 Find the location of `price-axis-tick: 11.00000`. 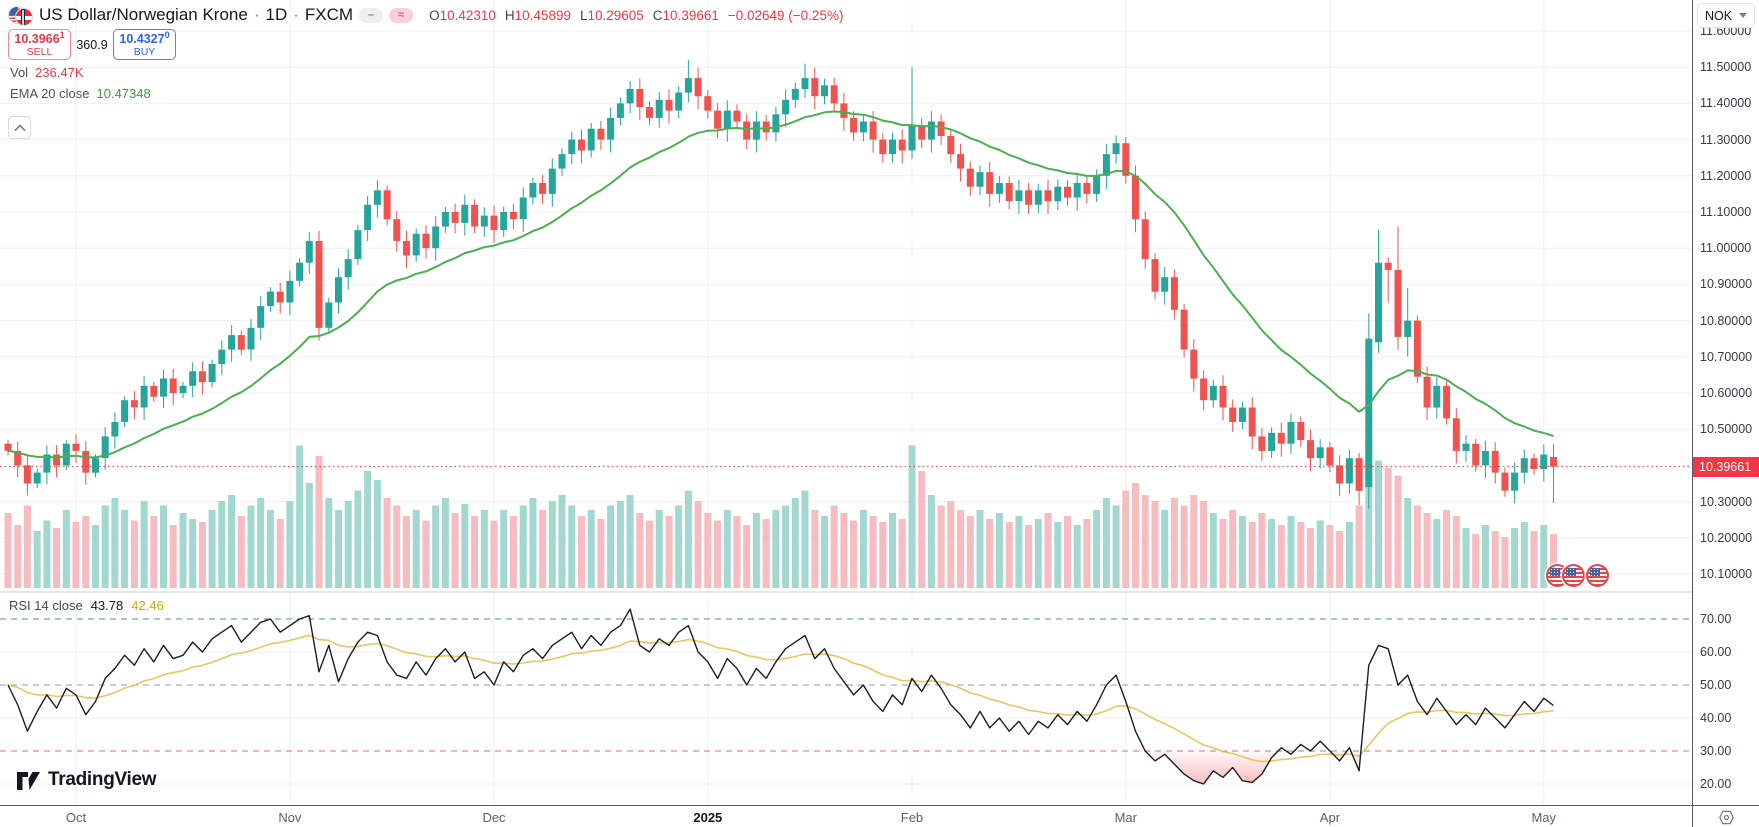

price-axis-tick: 11.00000 is located at coordinates (1726, 248).